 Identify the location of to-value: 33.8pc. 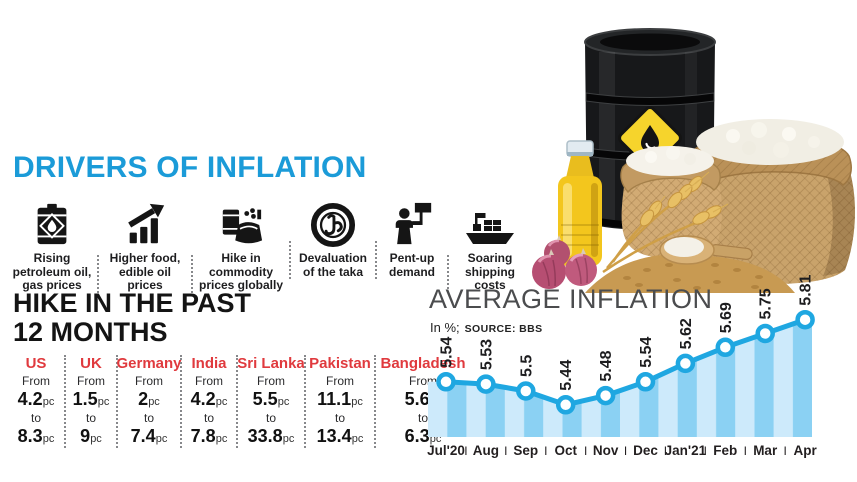
(271, 436).